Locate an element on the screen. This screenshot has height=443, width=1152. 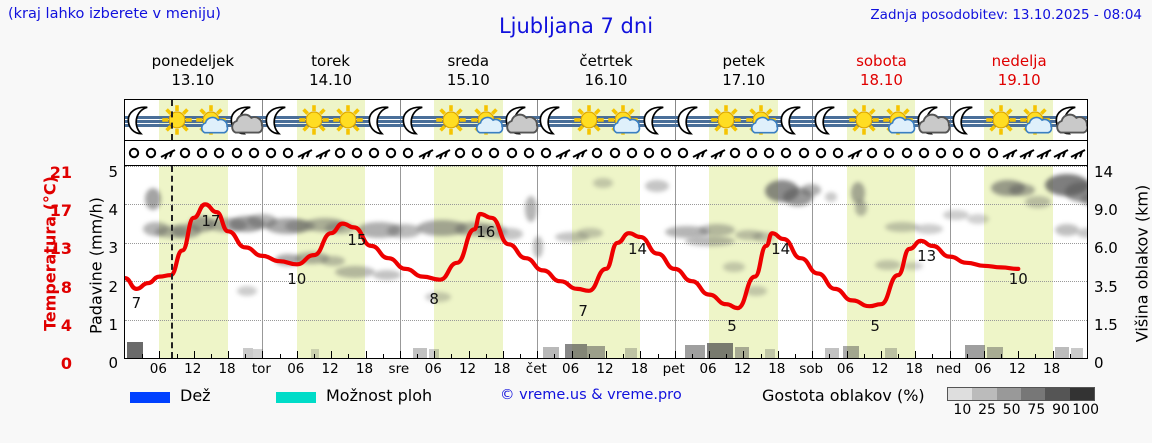
day-date: 16.10 is located at coordinates (606, 80).